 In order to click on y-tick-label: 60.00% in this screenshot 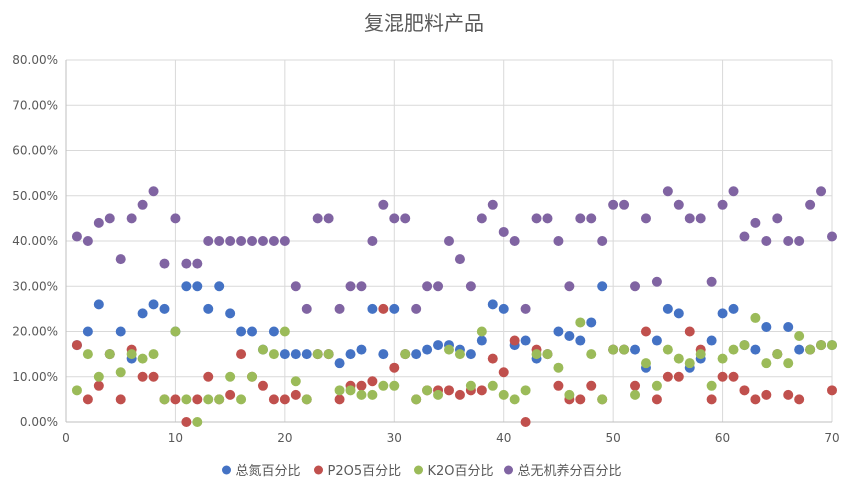, I will do `click(35, 151)`.